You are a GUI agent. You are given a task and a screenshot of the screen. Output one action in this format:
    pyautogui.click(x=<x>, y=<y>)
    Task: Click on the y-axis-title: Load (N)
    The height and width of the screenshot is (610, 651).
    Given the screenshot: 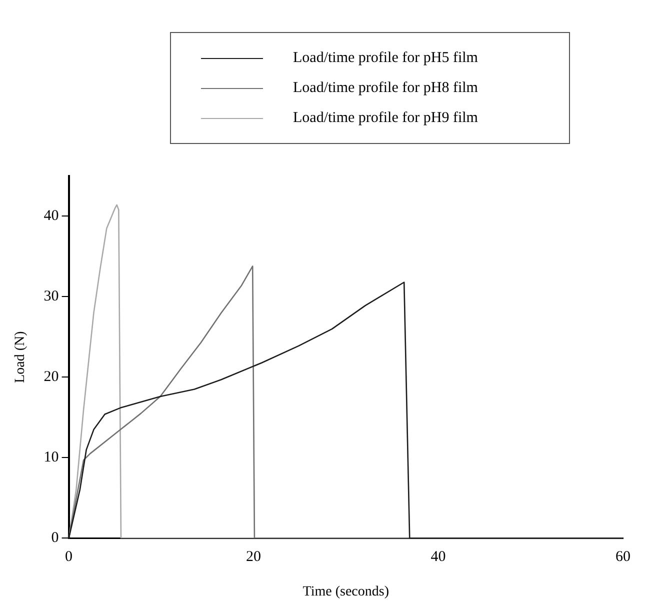 What is the action you would take?
    pyautogui.click(x=20, y=356)
    